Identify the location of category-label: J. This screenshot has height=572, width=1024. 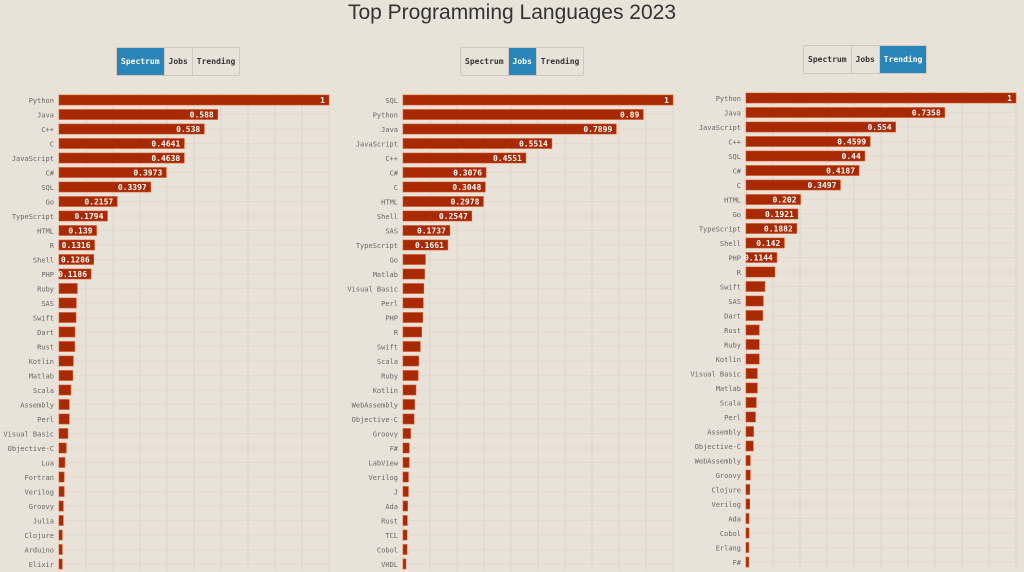
(396, 493).